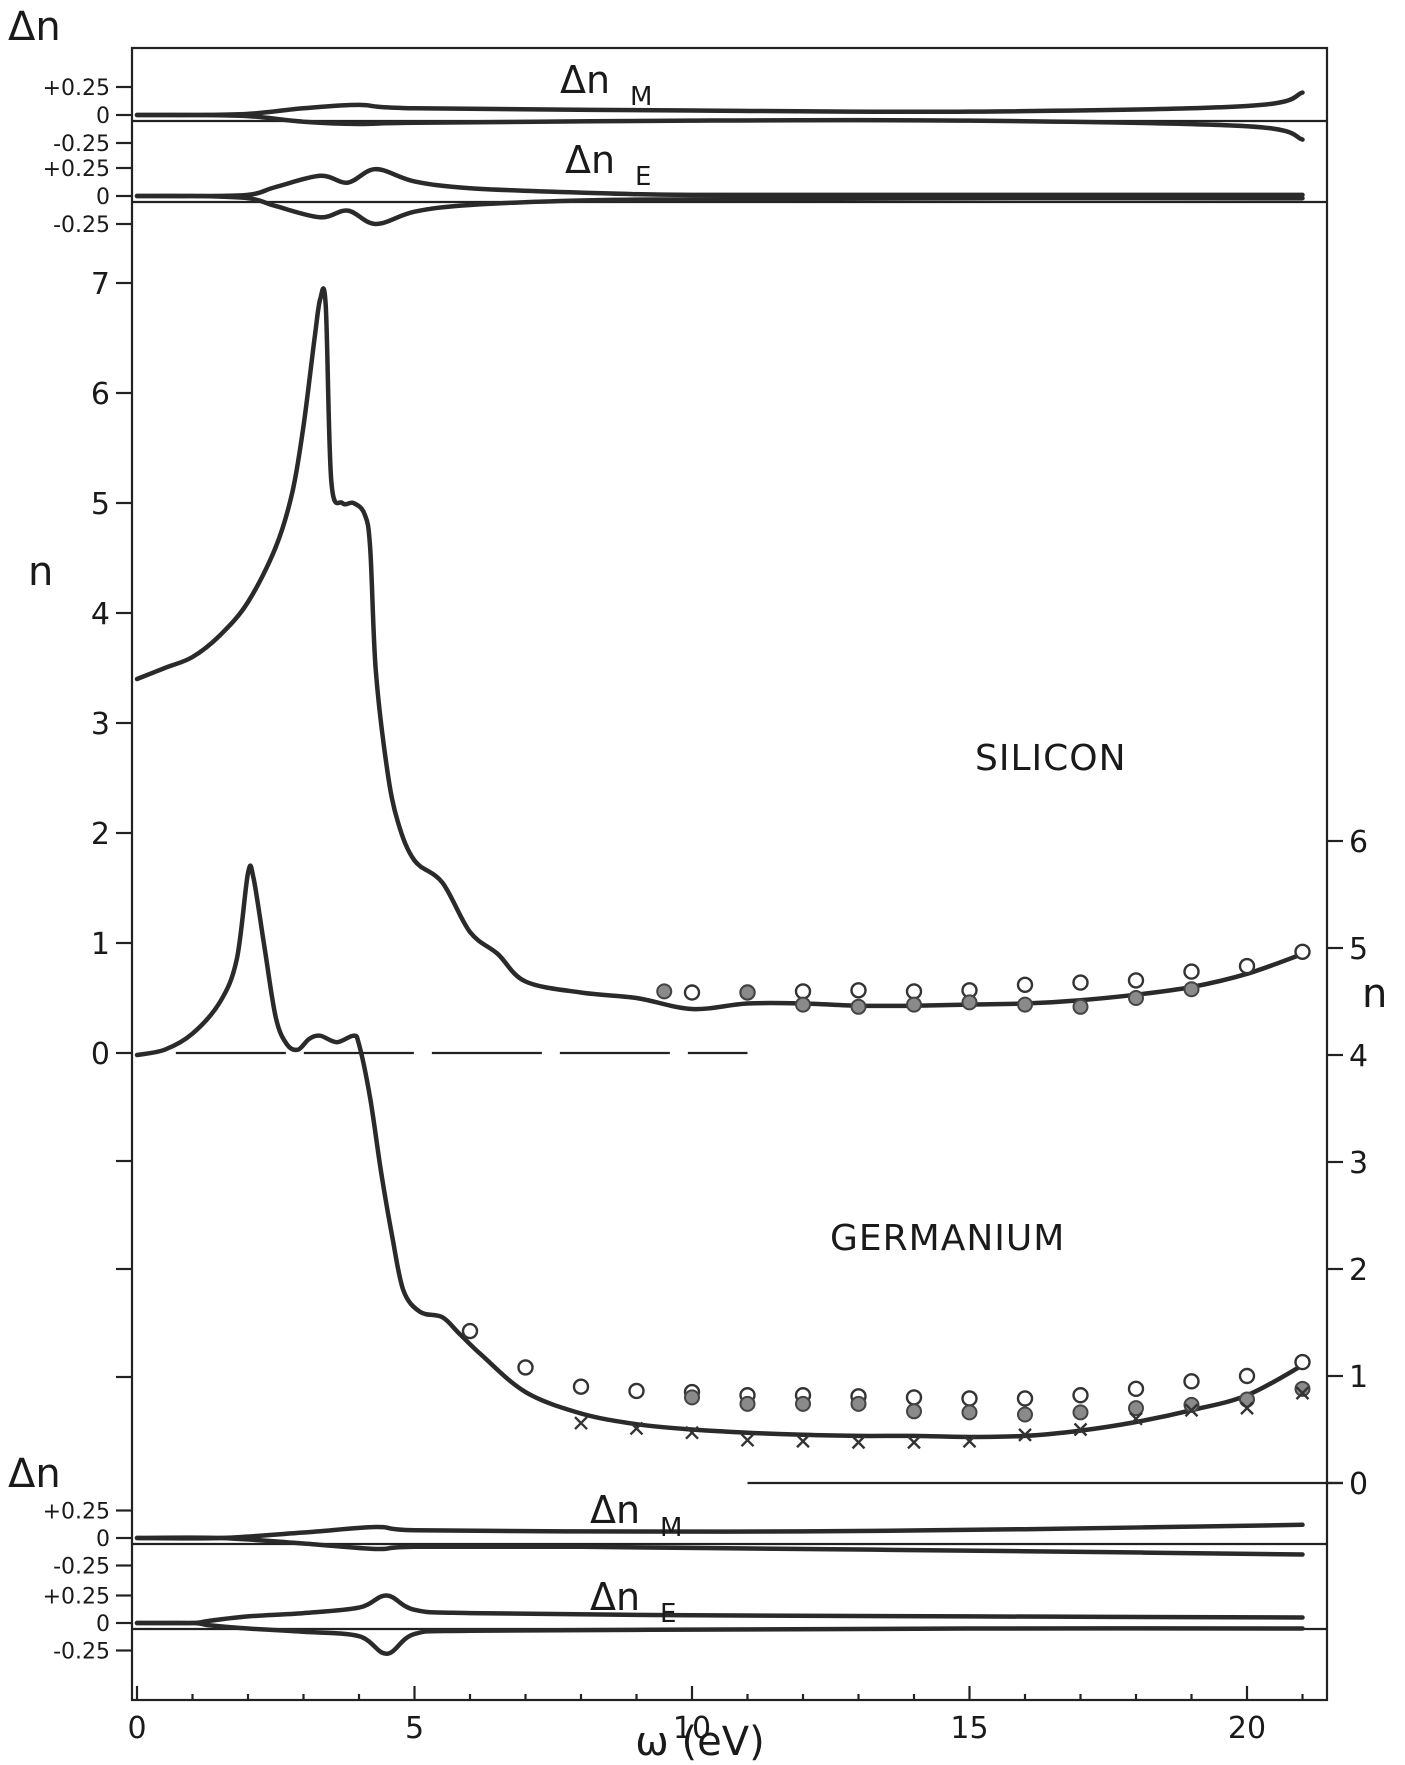 This screenshot has width=1405, height=1765. Describe the element at coordinates (590, 160) in the screenshot. I see `delta-nE-silicon-text: Δn` at that location.